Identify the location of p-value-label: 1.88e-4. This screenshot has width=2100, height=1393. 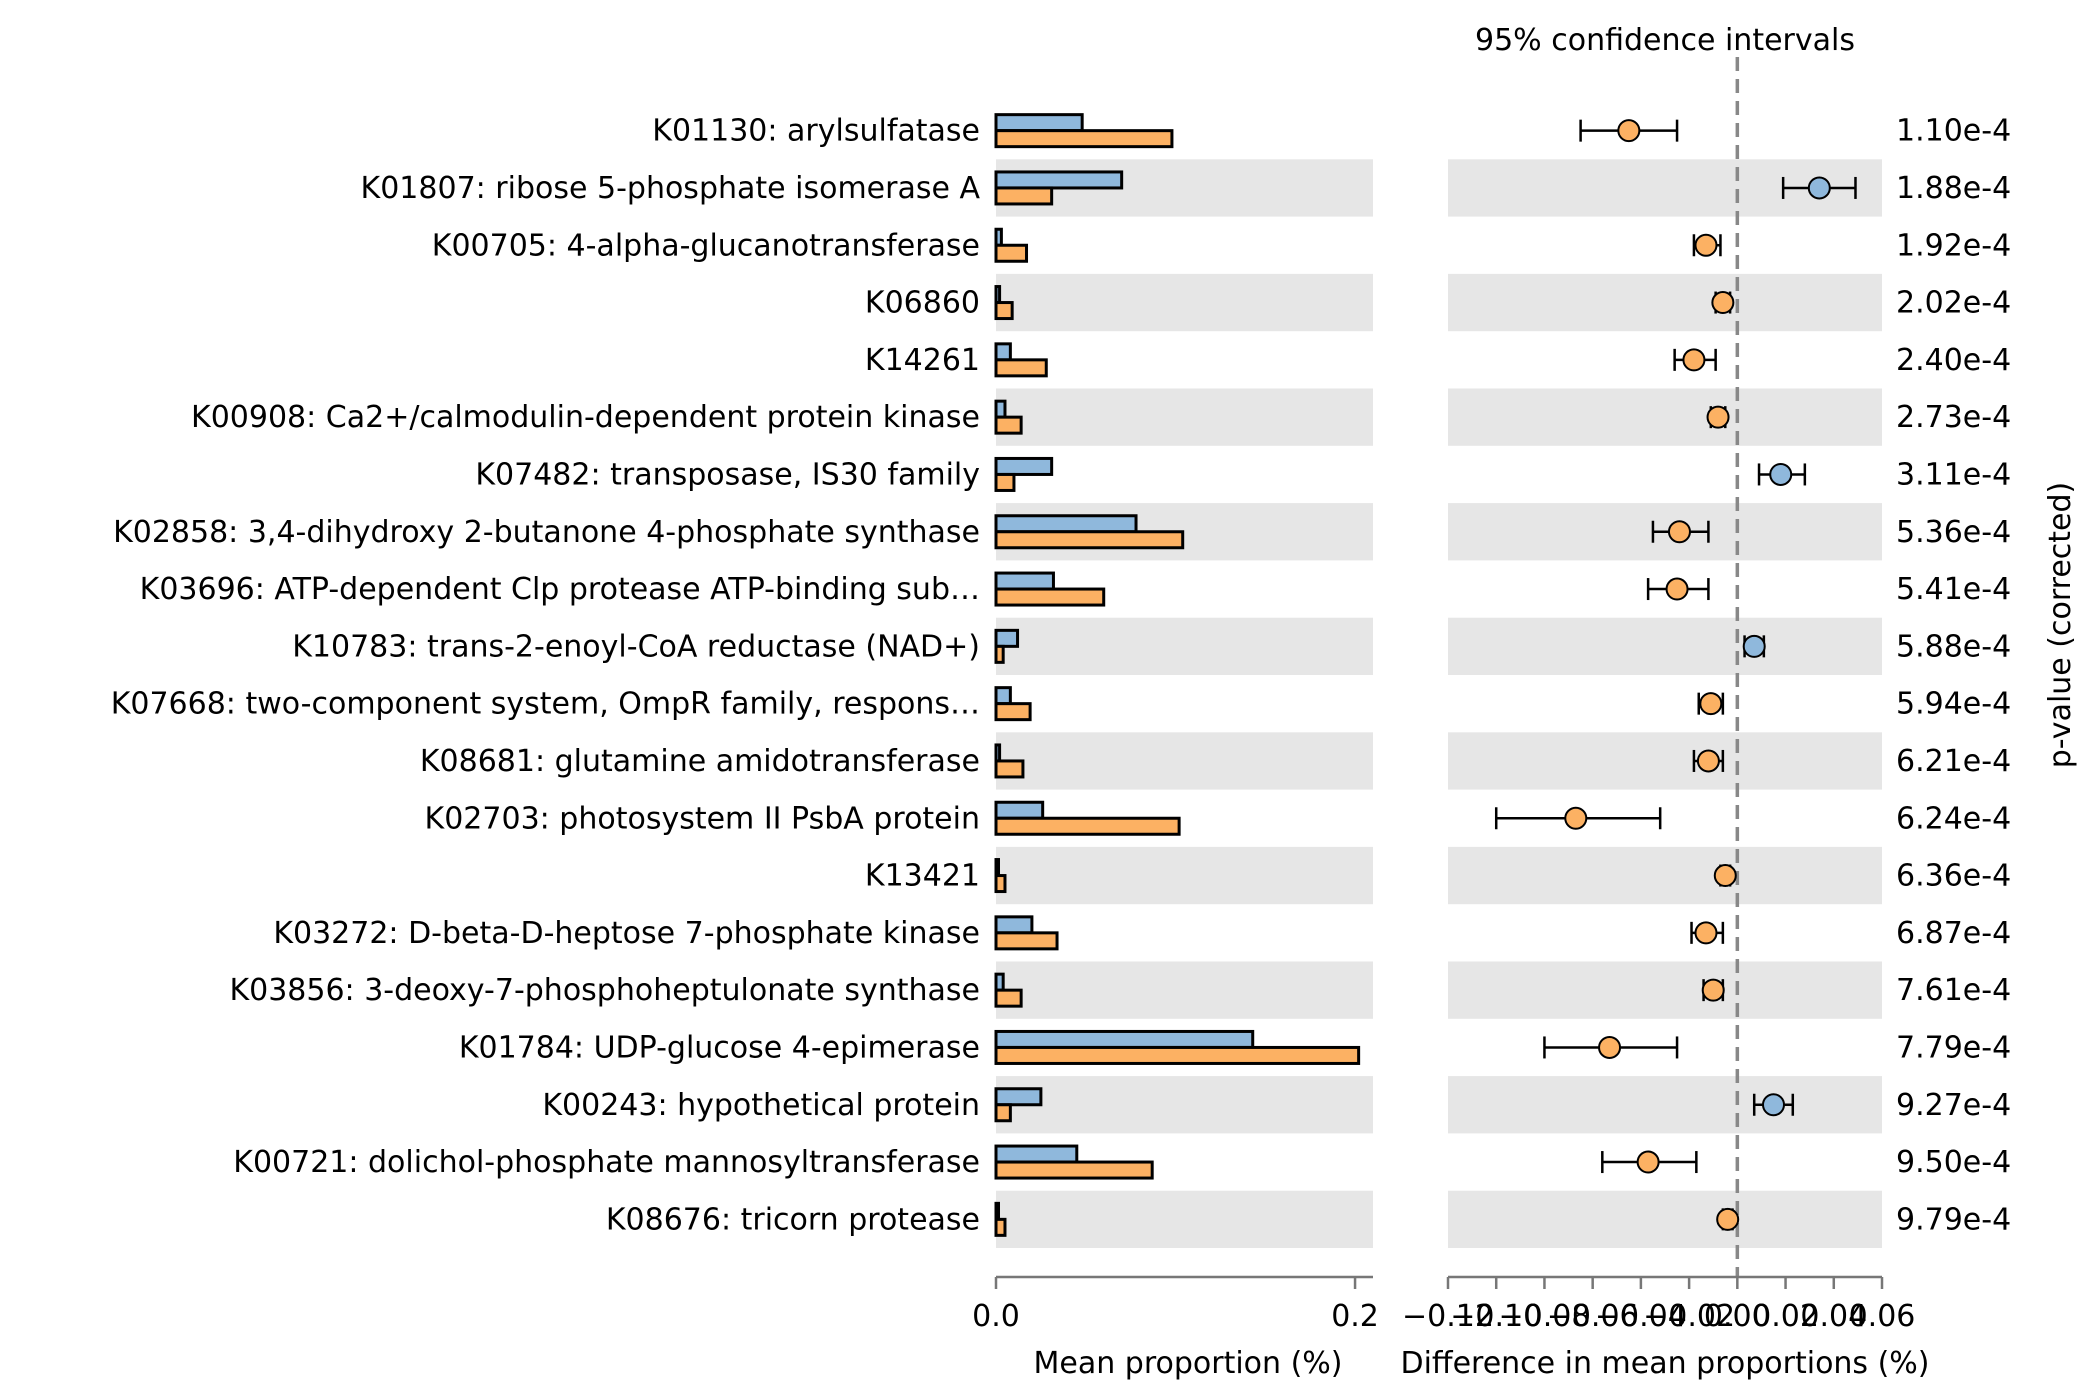
(1953, 188).